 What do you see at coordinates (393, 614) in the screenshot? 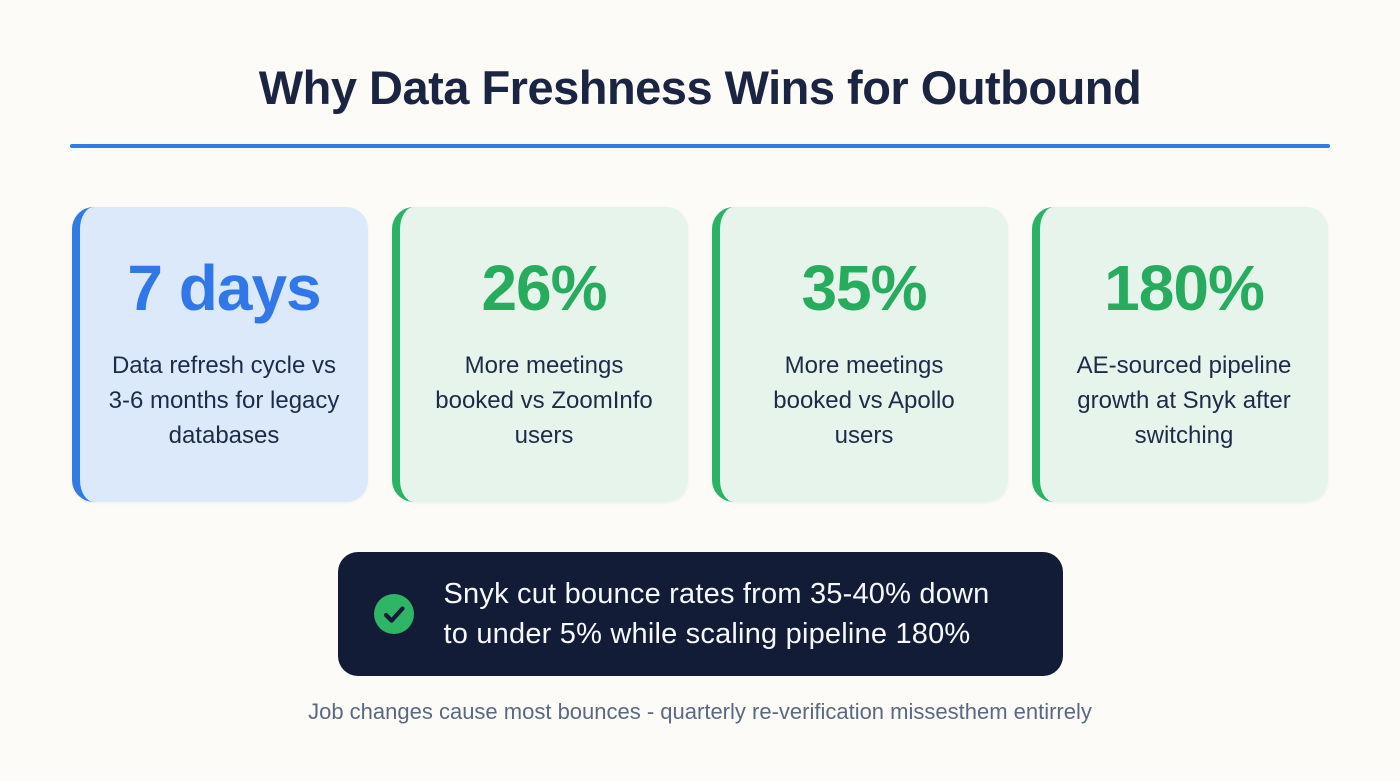
I see `check-circle-icon` at bounding box center [393, 614].